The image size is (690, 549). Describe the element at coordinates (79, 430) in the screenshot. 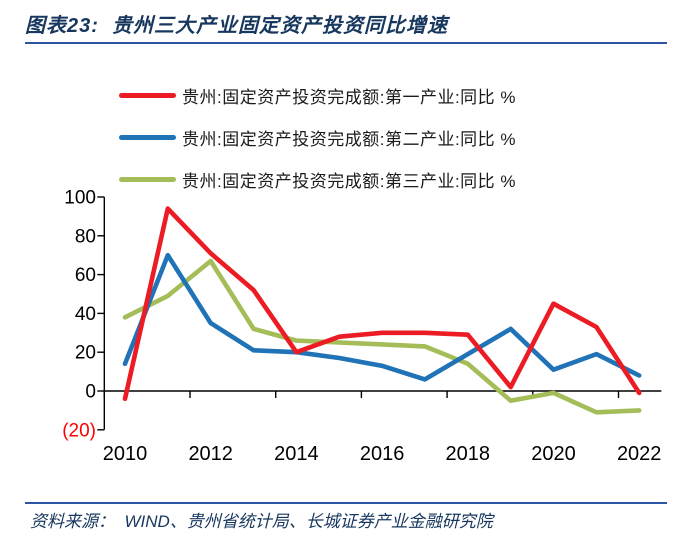

I see `y-tick-label-neg20neg: (20)` at that location.